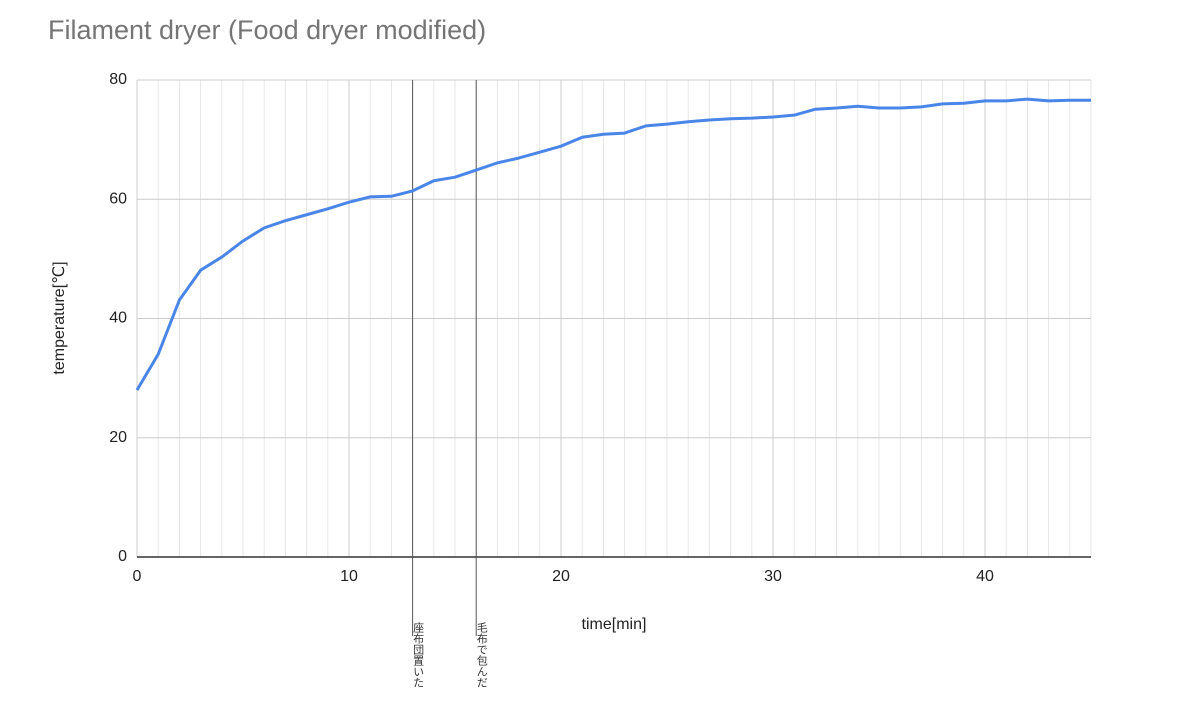 The image size is (1200, 705). I want to click on x-tick-label: 30, so click(773, 576).